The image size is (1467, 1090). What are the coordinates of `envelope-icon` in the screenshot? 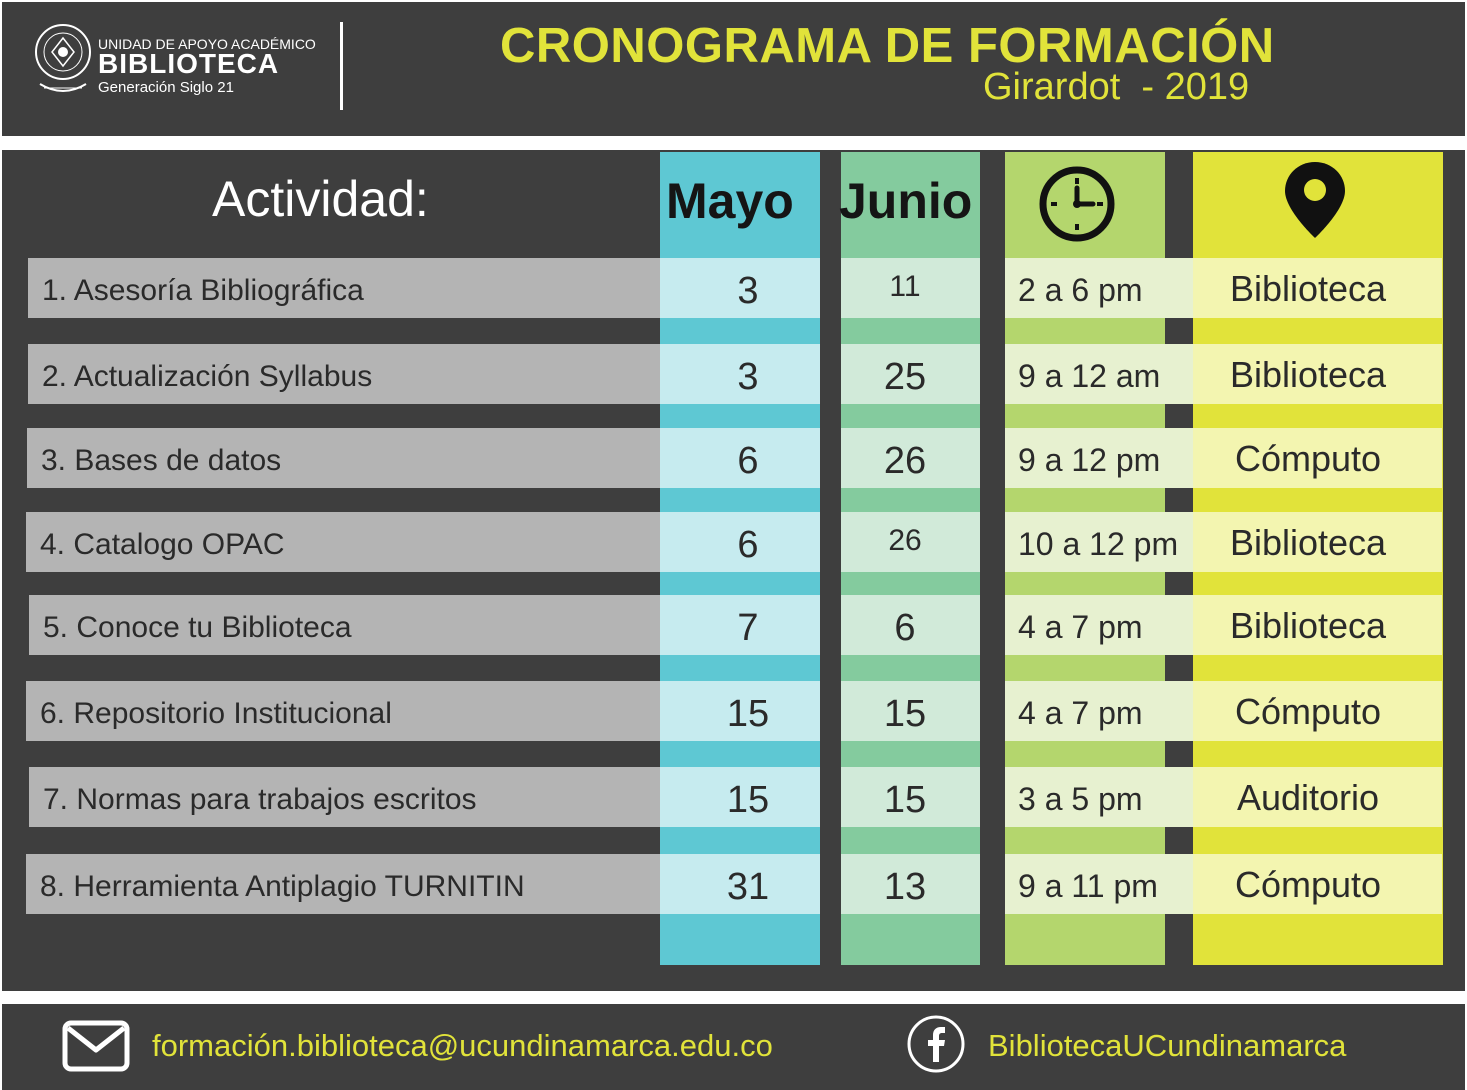 It's located at (96, 1046).